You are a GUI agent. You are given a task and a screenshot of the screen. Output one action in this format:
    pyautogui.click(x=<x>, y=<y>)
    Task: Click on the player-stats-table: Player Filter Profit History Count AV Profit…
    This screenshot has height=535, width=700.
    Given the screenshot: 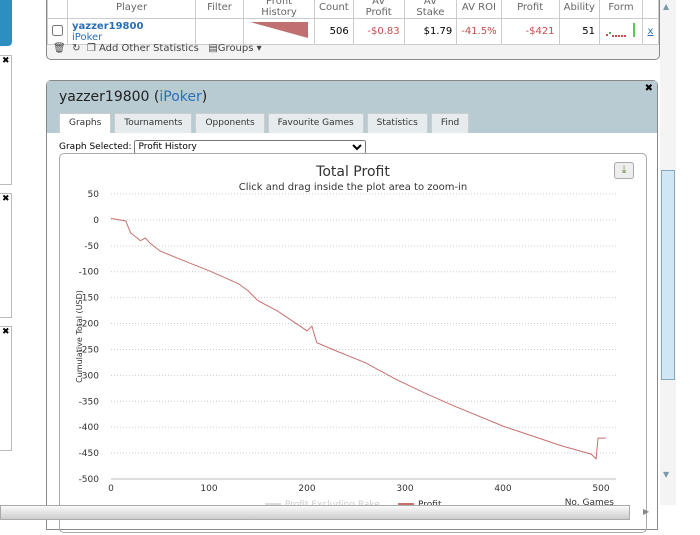 What is the action you would take?
    pyautogui.click(x=353, y=22)
    